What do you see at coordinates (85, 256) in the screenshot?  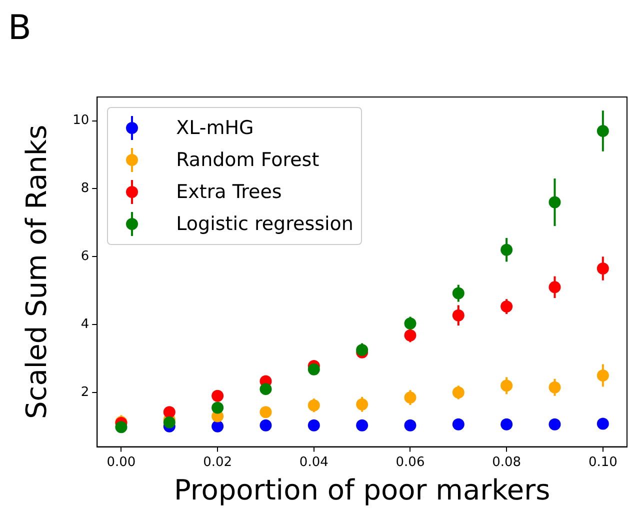 I see `y-tick-label: 6` at bounding box center [85, 256].